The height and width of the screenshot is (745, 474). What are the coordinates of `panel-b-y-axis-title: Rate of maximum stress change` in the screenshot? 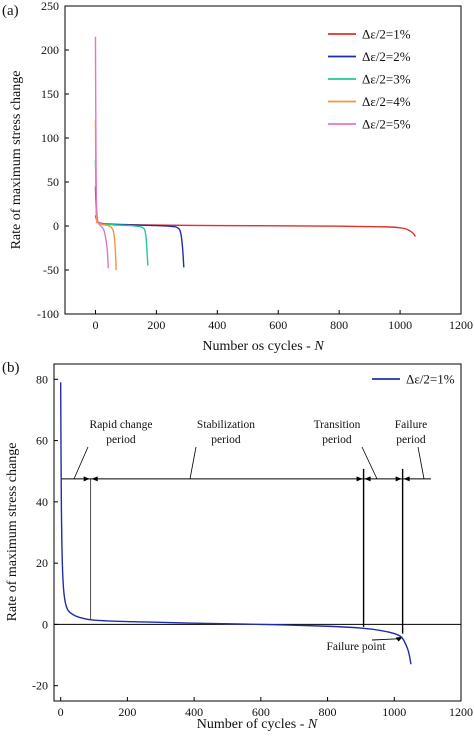 It's located at (12, 532).